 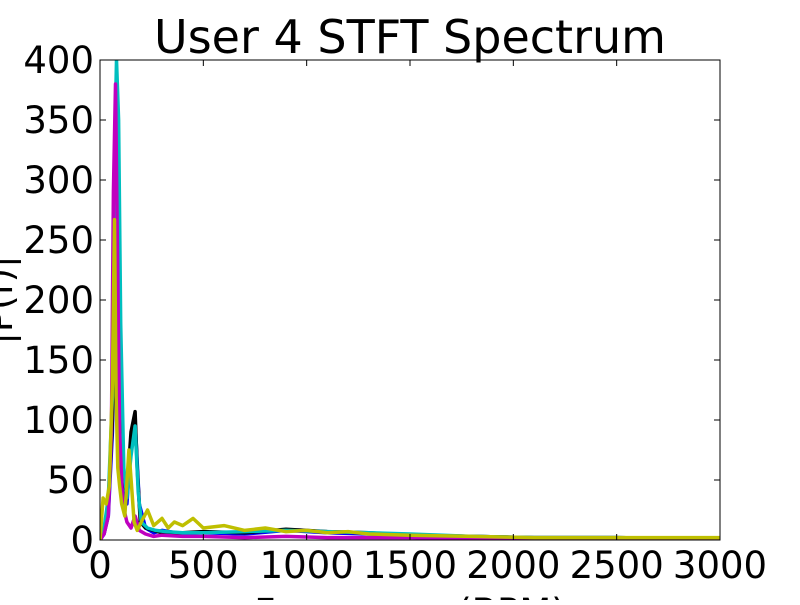 I want to click on y-tick-label: 350, so click(x=58, y=120).